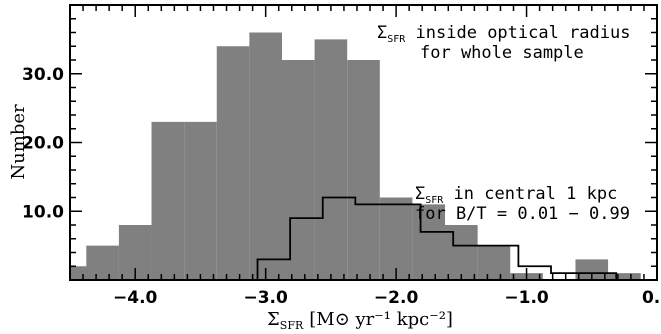  What do you see at coordinates (651, 298) in the screenshot?
I see `x-tick-label-4: 0.0` at bounding box center [651, 298].